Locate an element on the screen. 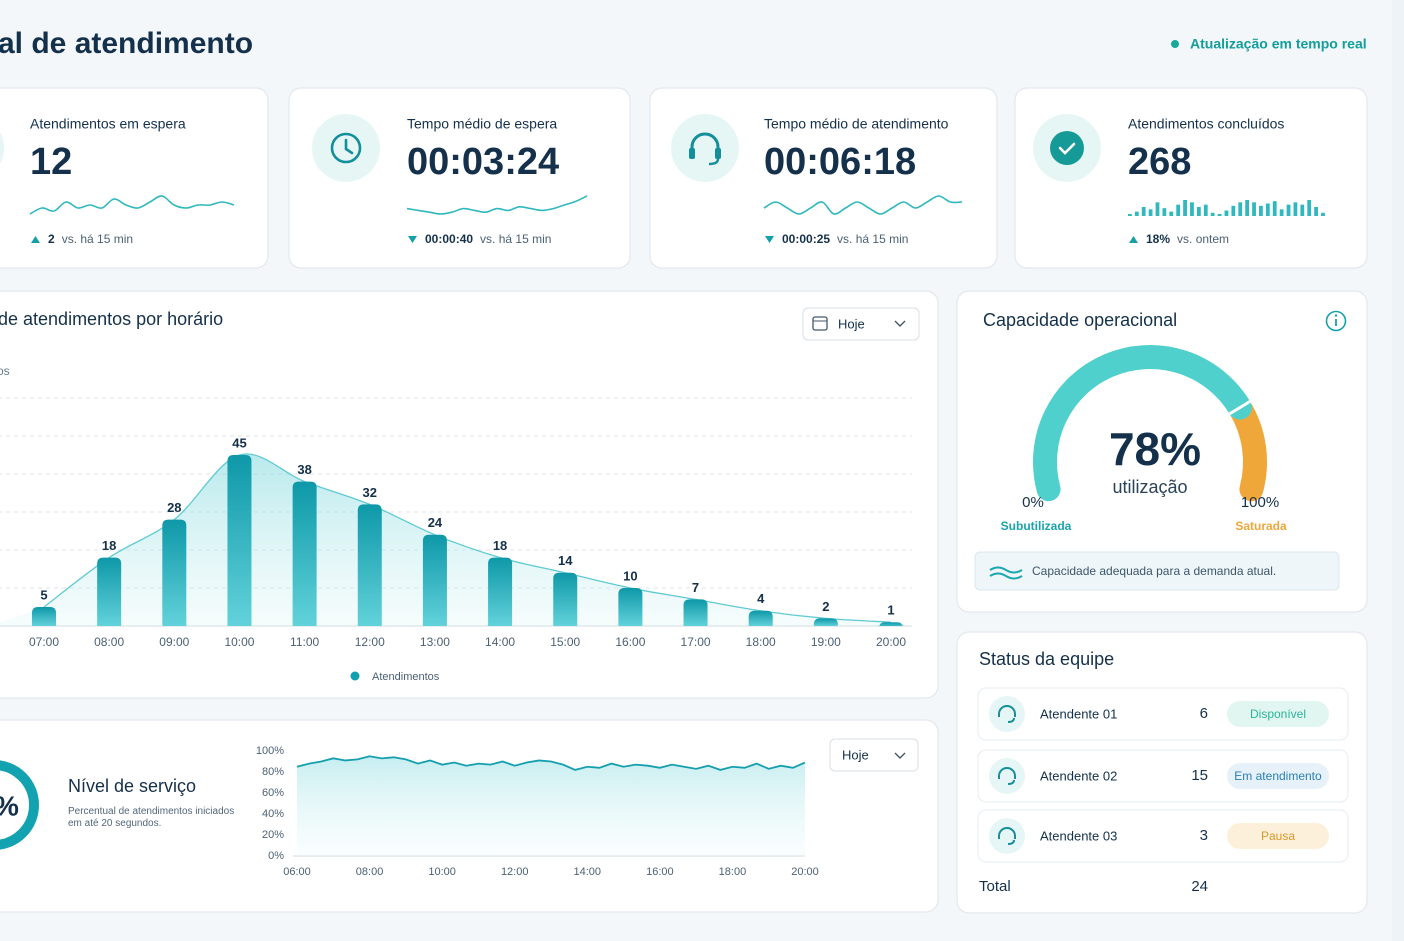 The image size is (1404, 941). data-label: 10 is located at coordinates (630, 575).